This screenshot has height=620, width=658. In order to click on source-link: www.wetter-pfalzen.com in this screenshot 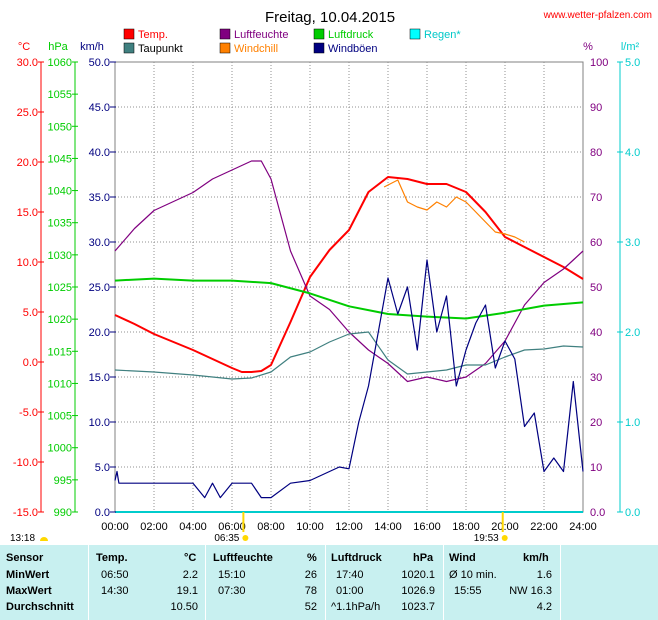, I will do `click(597, 15)`.